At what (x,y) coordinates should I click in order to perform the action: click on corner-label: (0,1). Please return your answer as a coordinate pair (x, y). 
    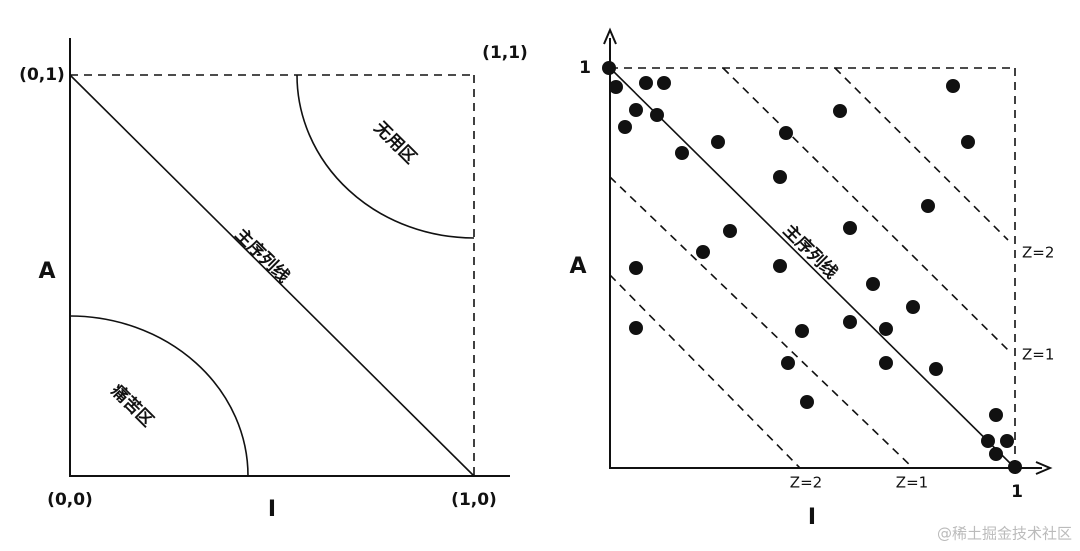
    Looking at the image, I should click on (42, 75).